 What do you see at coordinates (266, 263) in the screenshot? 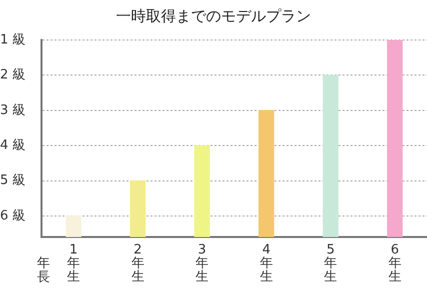
I see `x-tick-label: 4年生` at bounding box center [266, 263].